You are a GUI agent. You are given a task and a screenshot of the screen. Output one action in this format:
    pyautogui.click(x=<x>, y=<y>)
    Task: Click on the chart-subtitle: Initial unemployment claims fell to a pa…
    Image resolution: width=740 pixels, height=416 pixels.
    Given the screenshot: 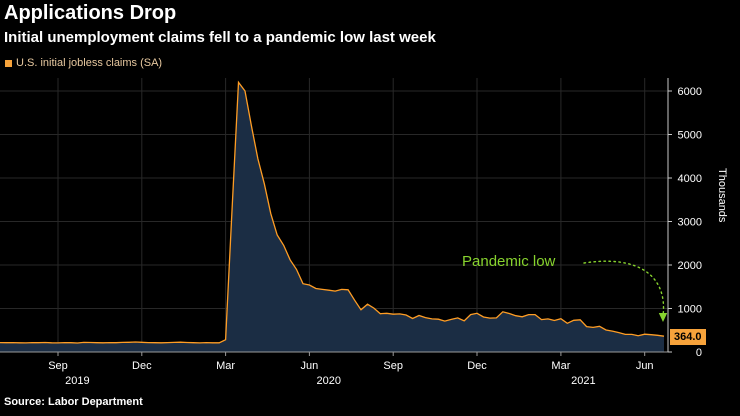 What is the action you would take?
    pyautogui.click(x=220, y=37)
    